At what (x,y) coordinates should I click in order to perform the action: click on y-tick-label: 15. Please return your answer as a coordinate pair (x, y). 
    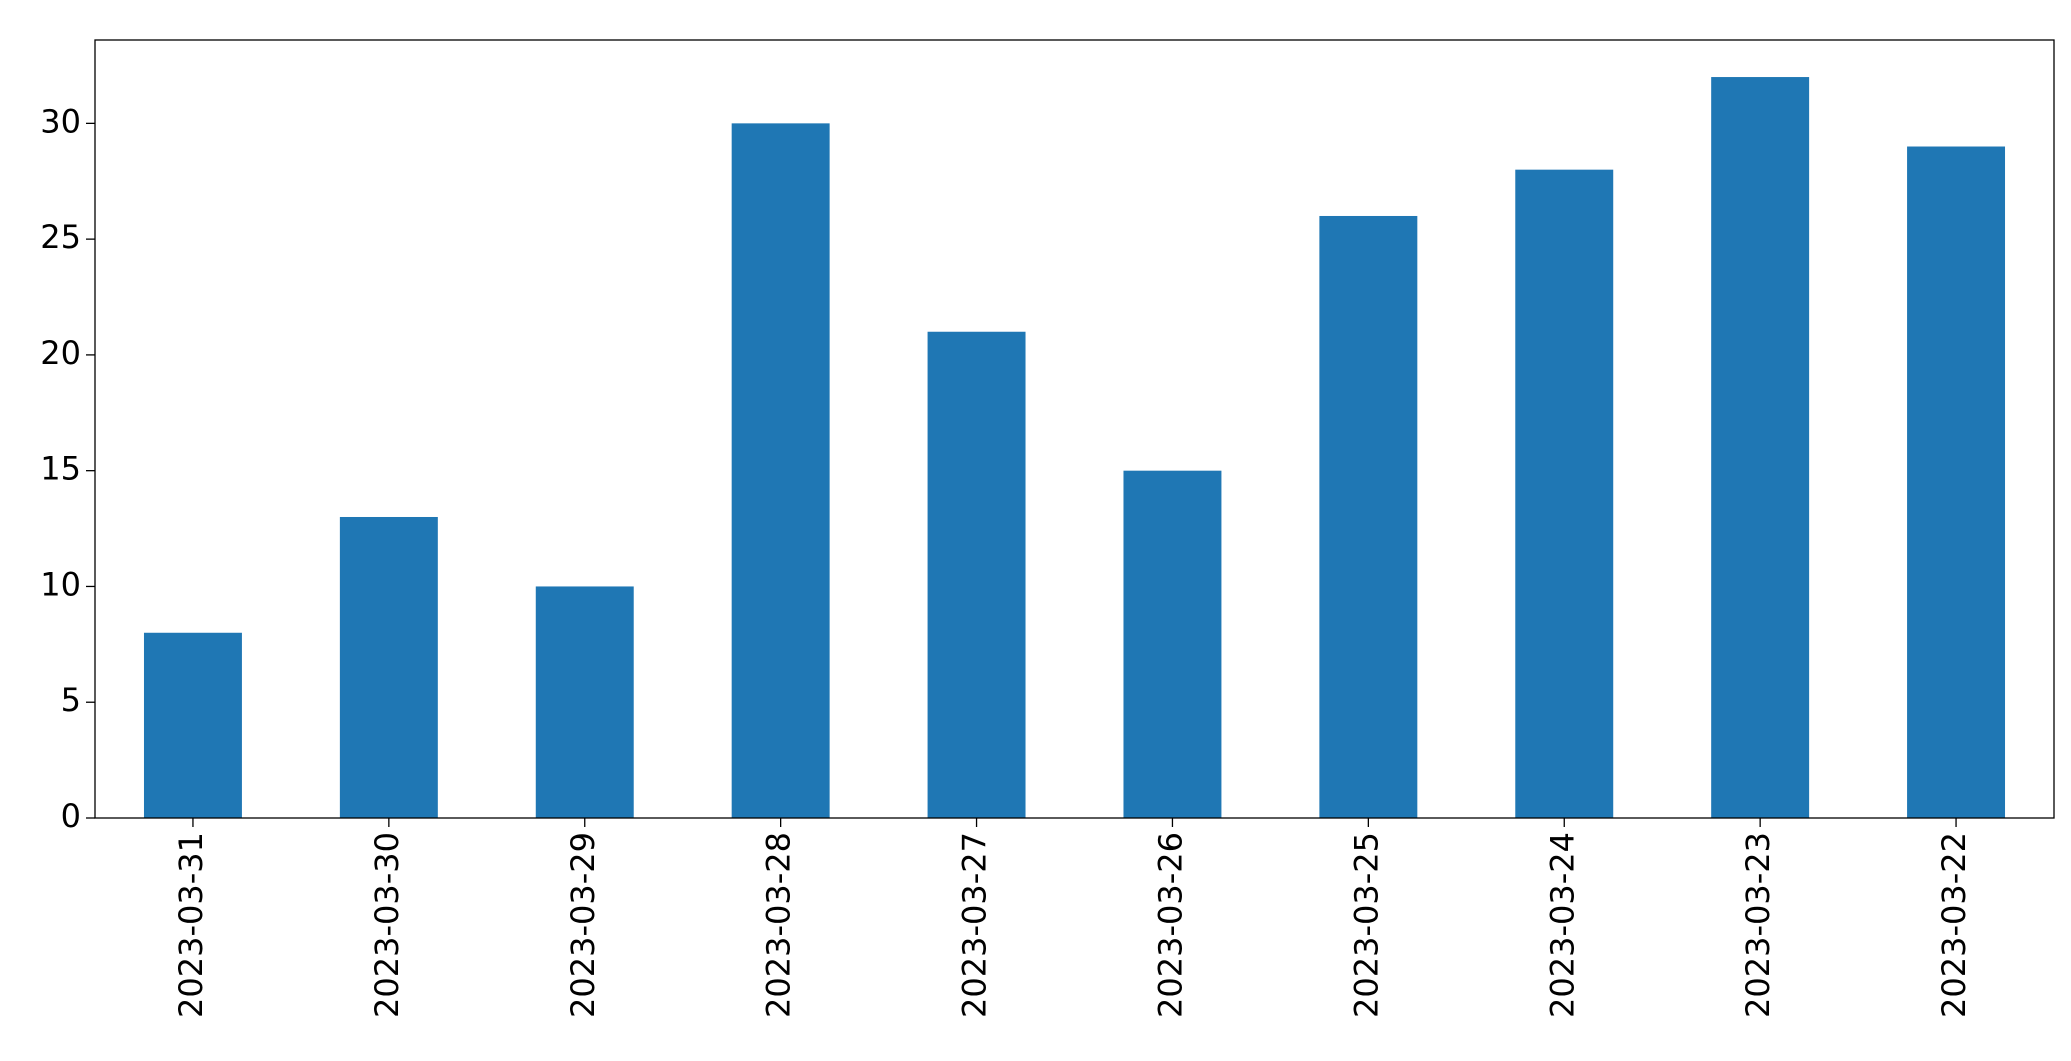
    Looking at the image, I should click on (60, 469).